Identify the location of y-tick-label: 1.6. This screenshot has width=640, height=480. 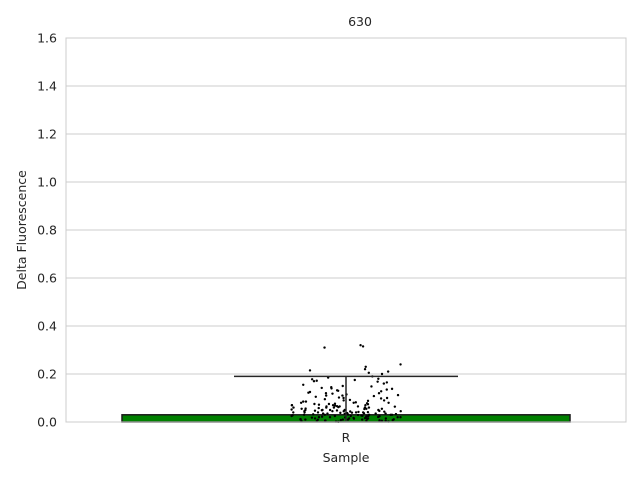
(47, 38).